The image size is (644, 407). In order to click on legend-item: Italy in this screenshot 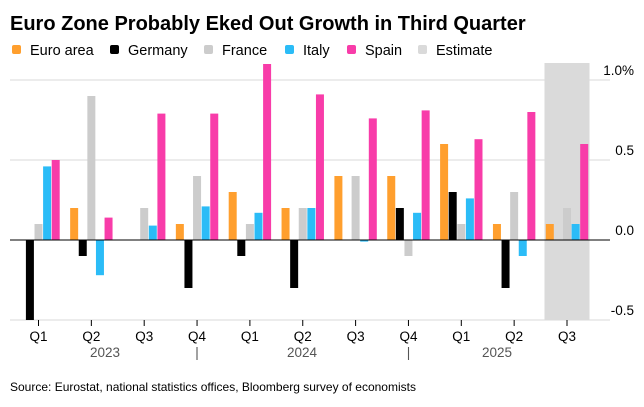, I will do `click(307, 51)`.